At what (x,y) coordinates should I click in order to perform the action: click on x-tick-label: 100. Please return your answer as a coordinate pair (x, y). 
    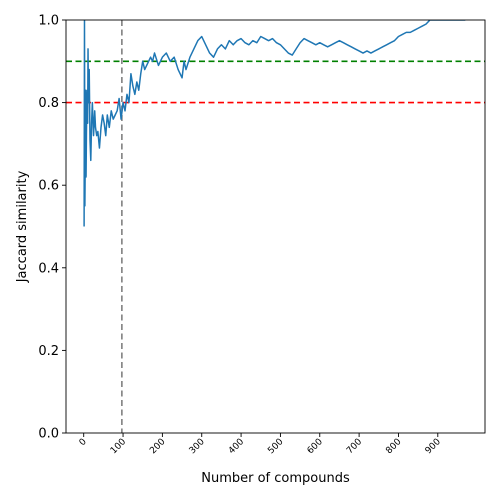
    Looking at the image, I should click on (118, 446).